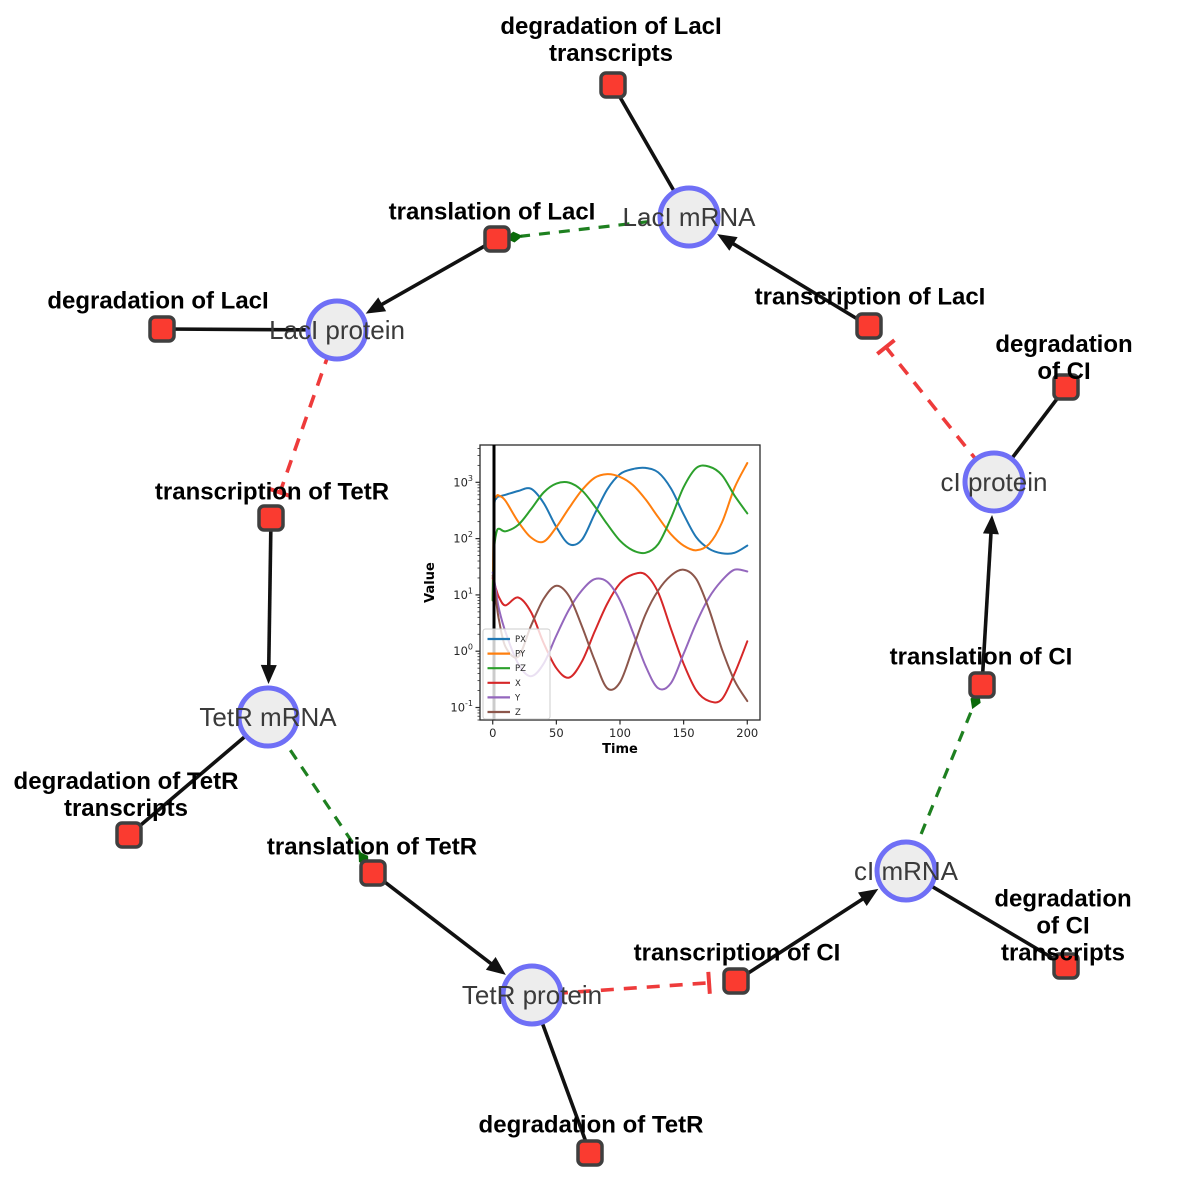 This screenshot has height=1200, width=1189. What do you see at coordinates (497, 239) in the screenshot?
I see `reaction-node-translation-laci` at bounding box center [497, 239].